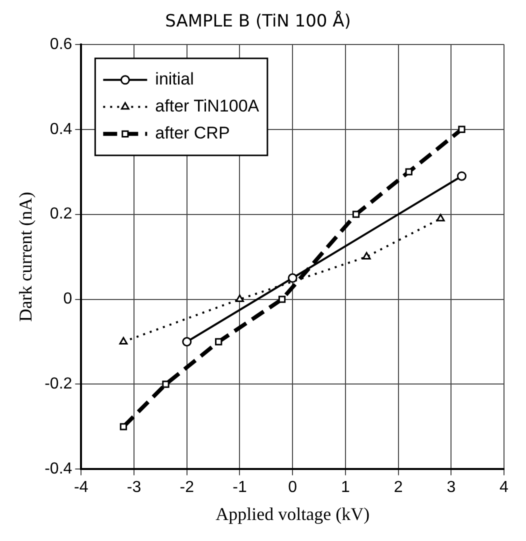 The image size is (526, 541). Describe the element at coordinates (345, 487) in the screenshot. I see `x-tick-label: 1` at that location.